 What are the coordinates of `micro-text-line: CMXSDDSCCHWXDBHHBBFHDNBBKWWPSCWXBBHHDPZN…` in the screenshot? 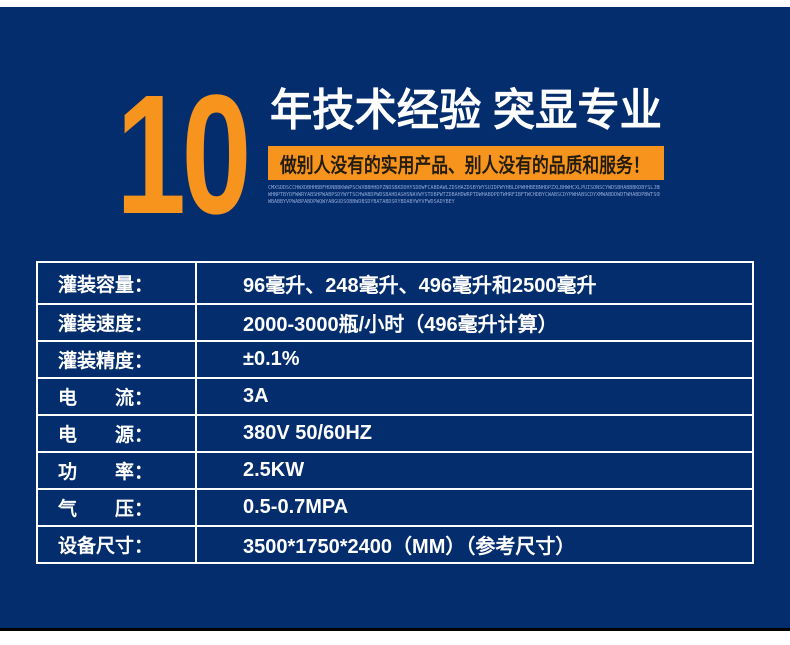 It's located at (464, 188).